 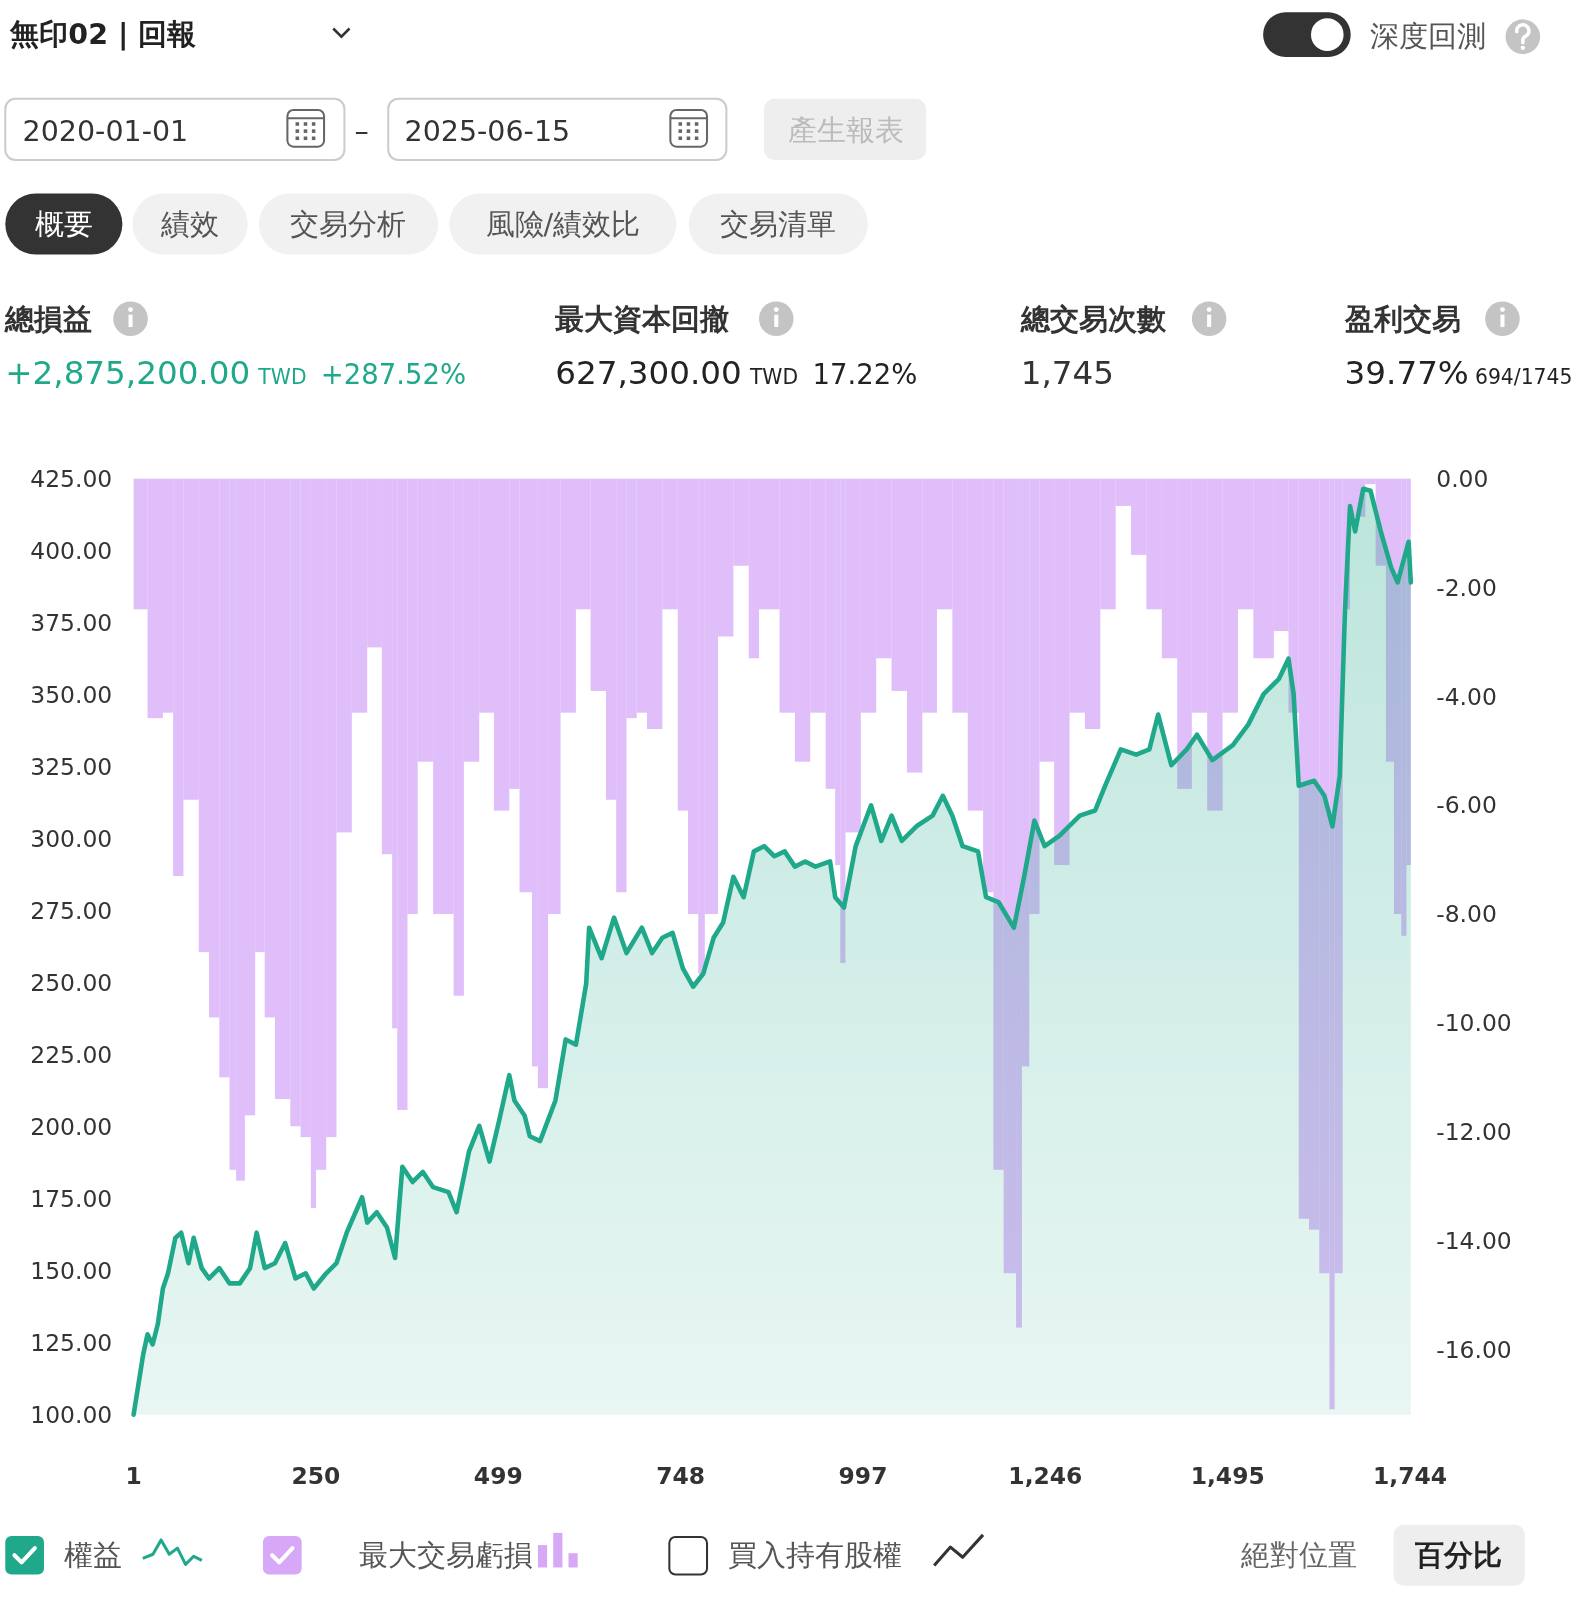 What do you see at coordinates (348, 225) in the screenshot?
I see `text: 交易分析` at bounding box center [348, 225].